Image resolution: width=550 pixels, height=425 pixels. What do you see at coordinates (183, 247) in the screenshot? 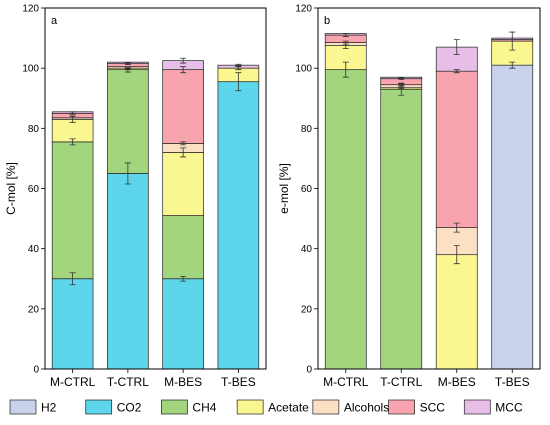
I see `bar-segment-ch4-m-bes` at bounding box center [183, 247].